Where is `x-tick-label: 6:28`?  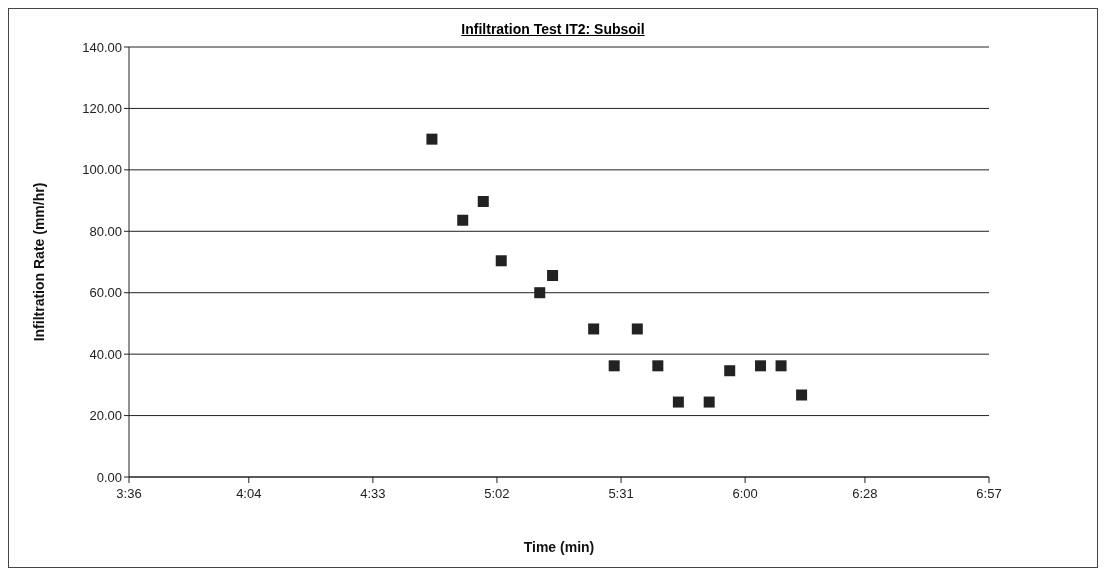 x-tick-label: 6:28 is located at coordinates (865, 494).